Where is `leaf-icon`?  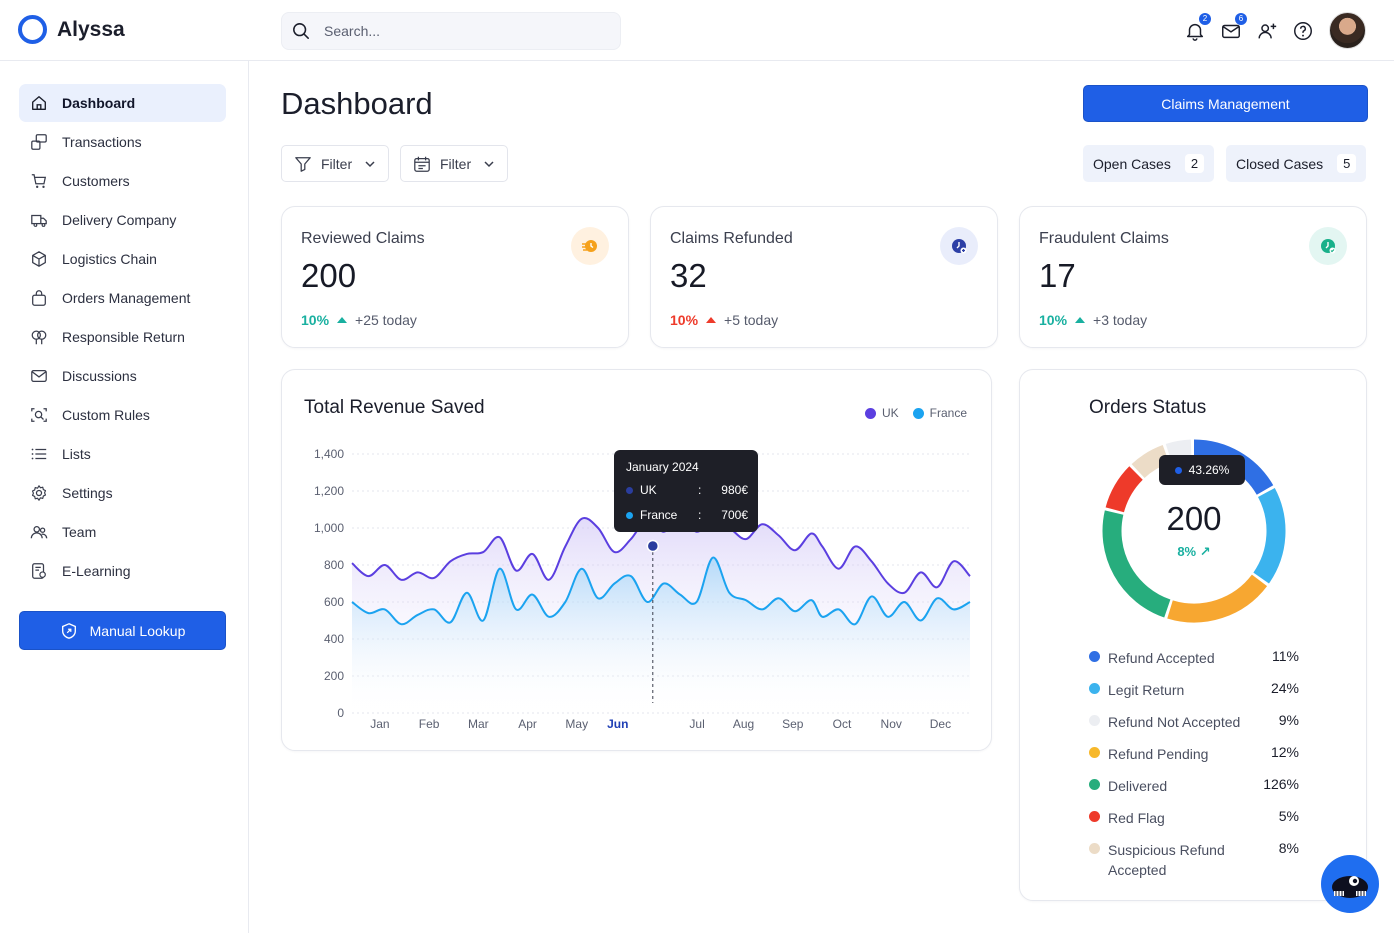 leaf-icon is located at coordinates (39, 337).